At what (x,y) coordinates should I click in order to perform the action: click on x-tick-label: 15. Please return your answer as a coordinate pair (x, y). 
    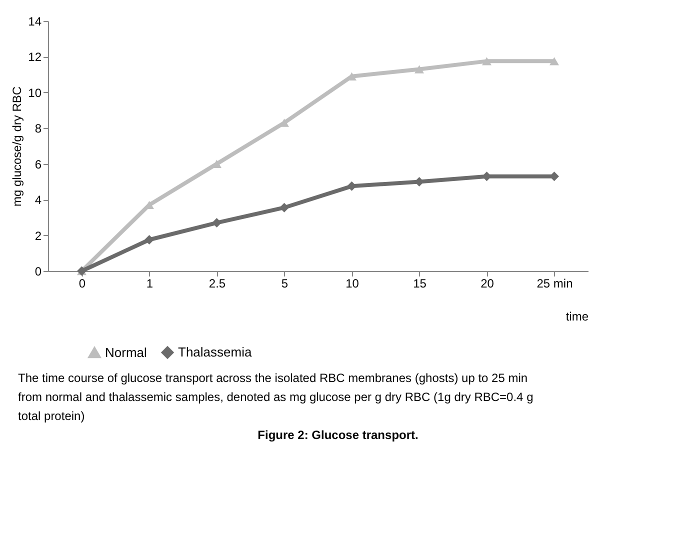
    Looking at the image, I should click on (420, 283).